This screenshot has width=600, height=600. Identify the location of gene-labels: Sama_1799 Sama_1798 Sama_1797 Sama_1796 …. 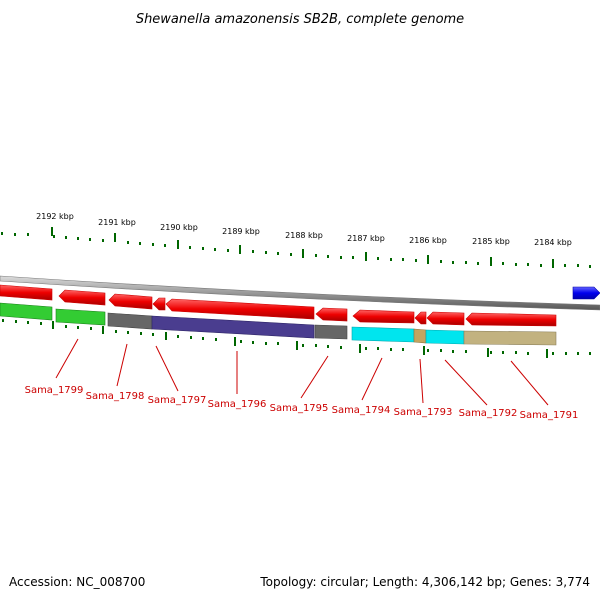
(302, 403).